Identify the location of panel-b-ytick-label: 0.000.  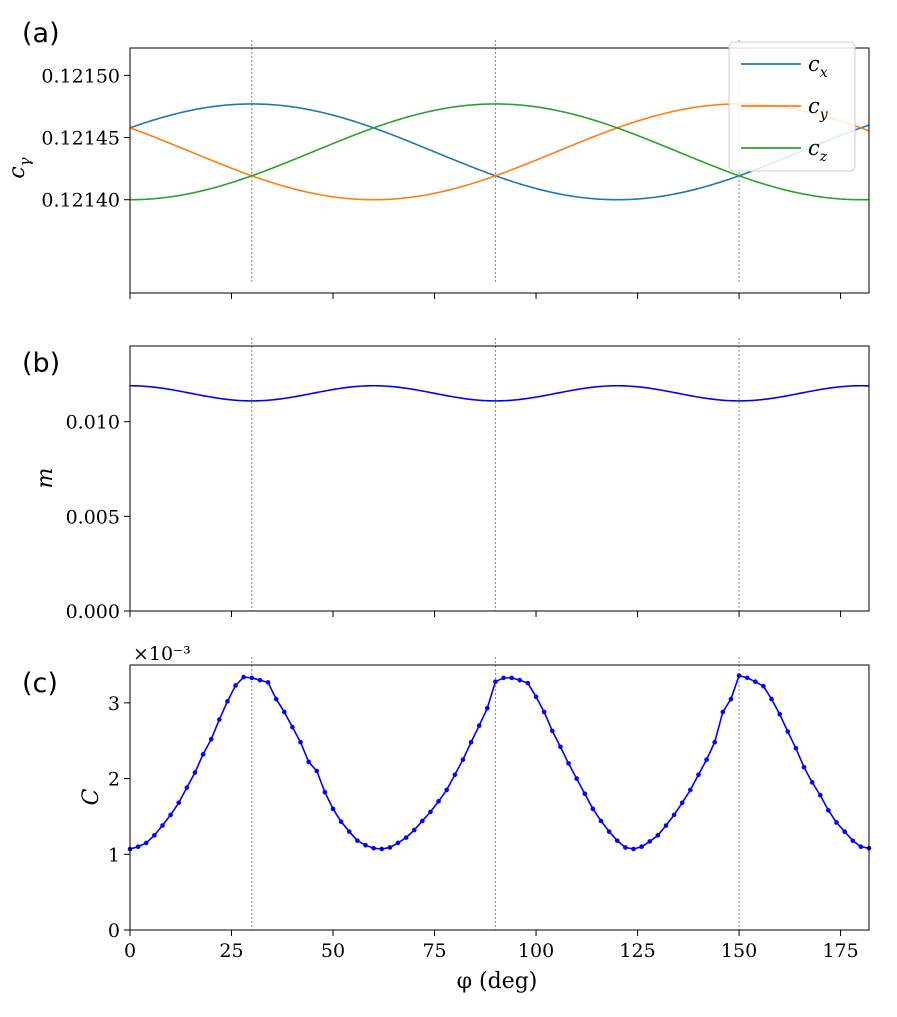
(93, 612).